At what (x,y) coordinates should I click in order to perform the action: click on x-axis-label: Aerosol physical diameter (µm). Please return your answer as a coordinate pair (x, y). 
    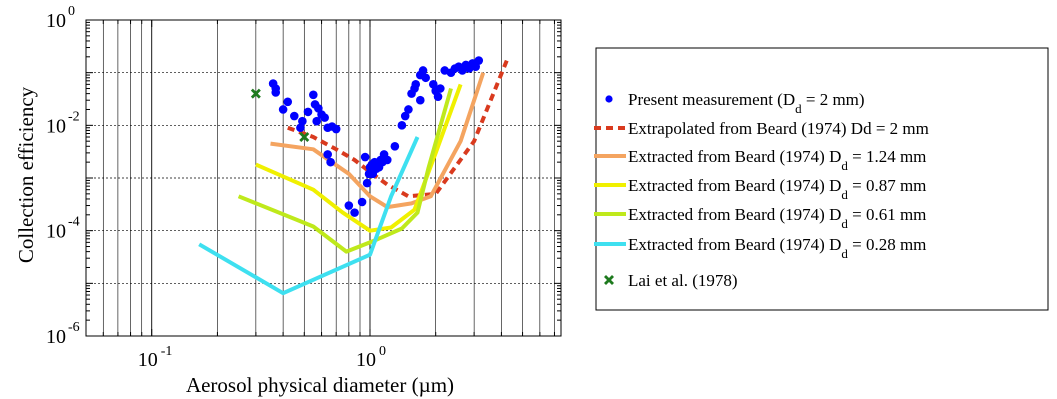
    Looking at the image, I should click on (320, 385).